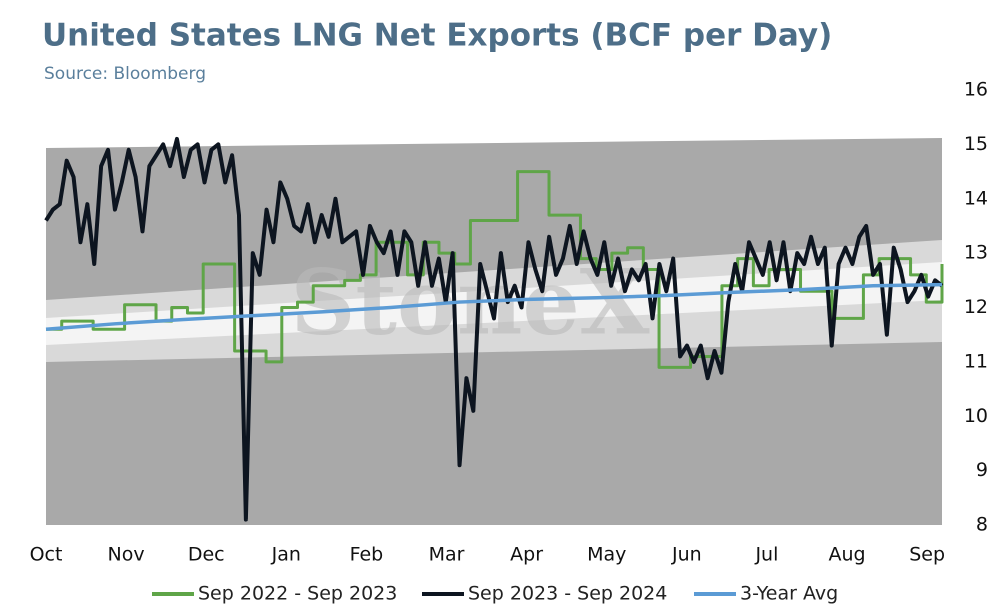 The height and width of the screenshot is (613, 994). Describe the element at coordinates (126, 555) in the screenshot. I see `x-tick-label: Nov` at that location.